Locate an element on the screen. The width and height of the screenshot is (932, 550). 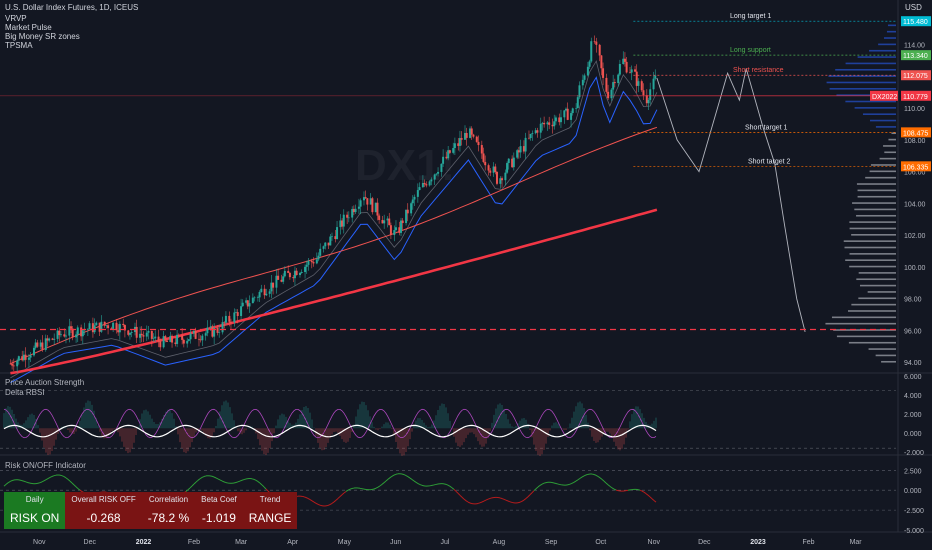
level-price-tag-text: 113.340 is located at coordinates (915, 56).